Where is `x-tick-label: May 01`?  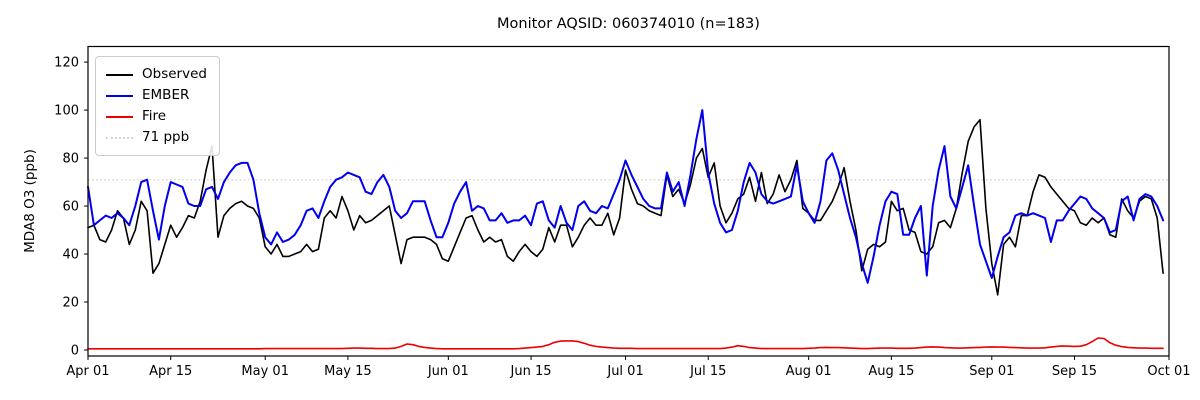 x-tick-label: May 01 is located at coordinates (265, 371).